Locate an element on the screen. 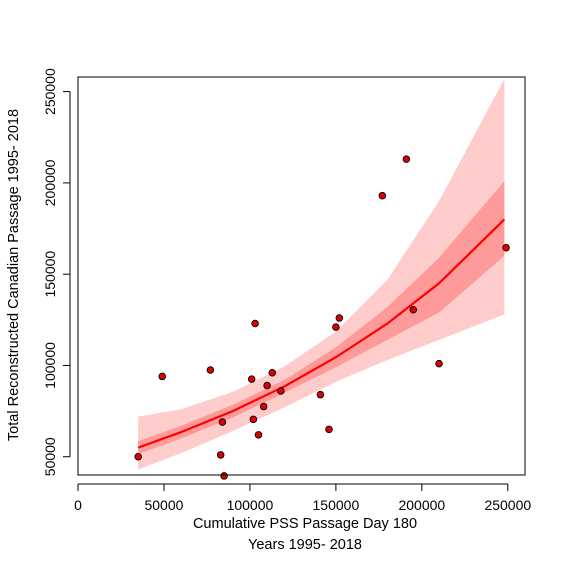  x-tick-label: 250000 is located at coordinates (507, 505).